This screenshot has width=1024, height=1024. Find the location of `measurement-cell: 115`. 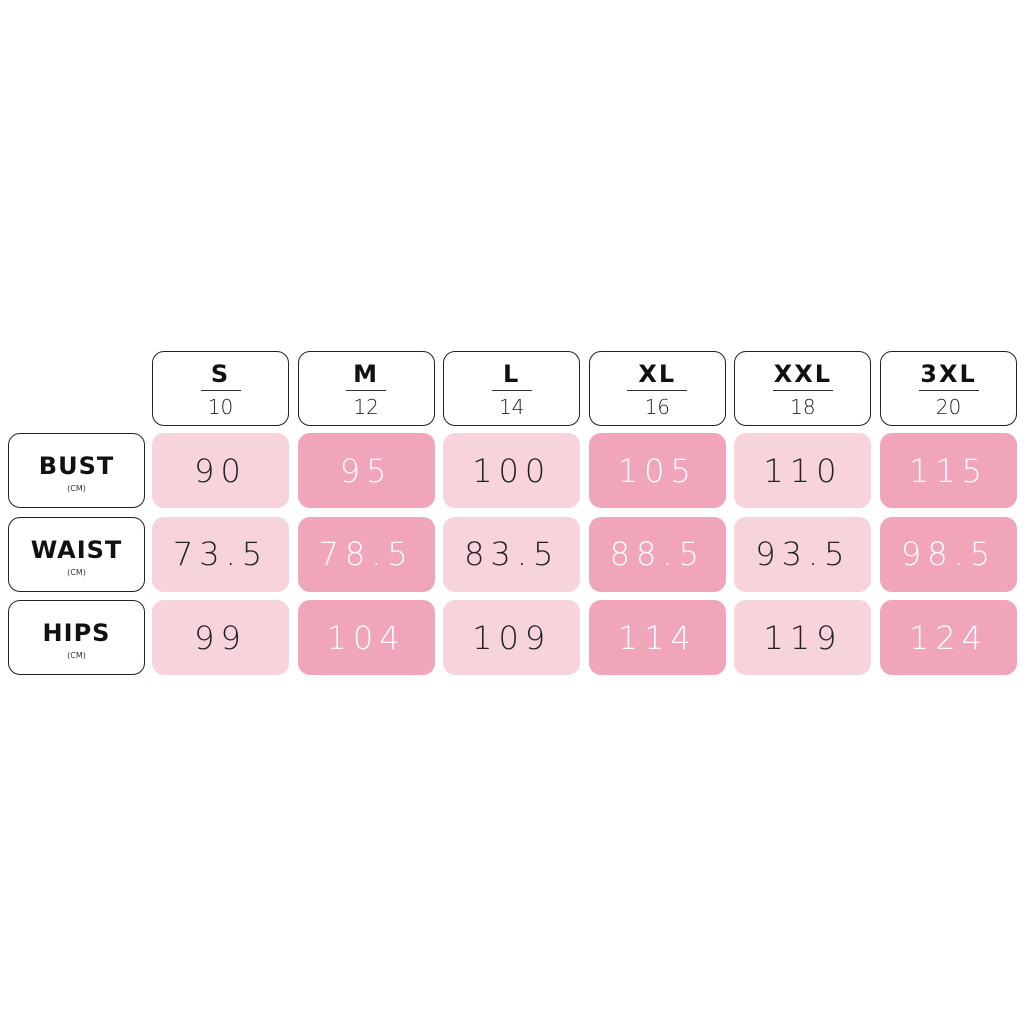

measurement-cell: 115 is located at coordinates (948, 470).